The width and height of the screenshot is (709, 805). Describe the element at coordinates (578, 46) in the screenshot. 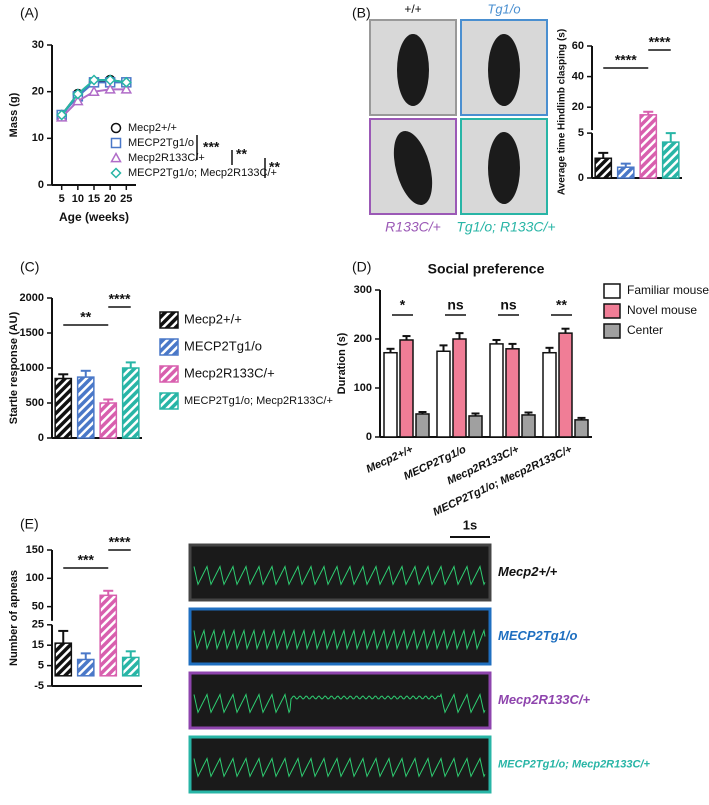

I see `y-tick-label: 60` at that location.